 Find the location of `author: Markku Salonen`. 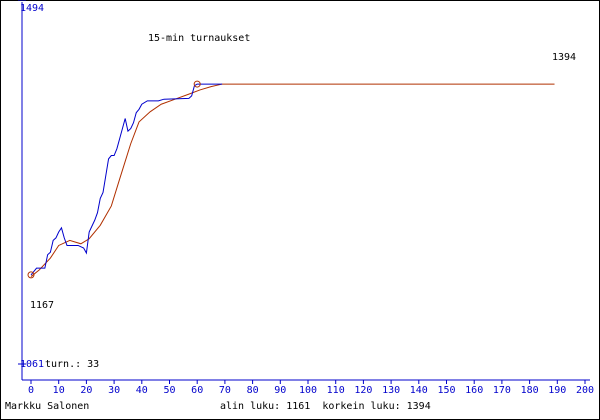

author: Markku Salonen is located at coordinates (47, 406).